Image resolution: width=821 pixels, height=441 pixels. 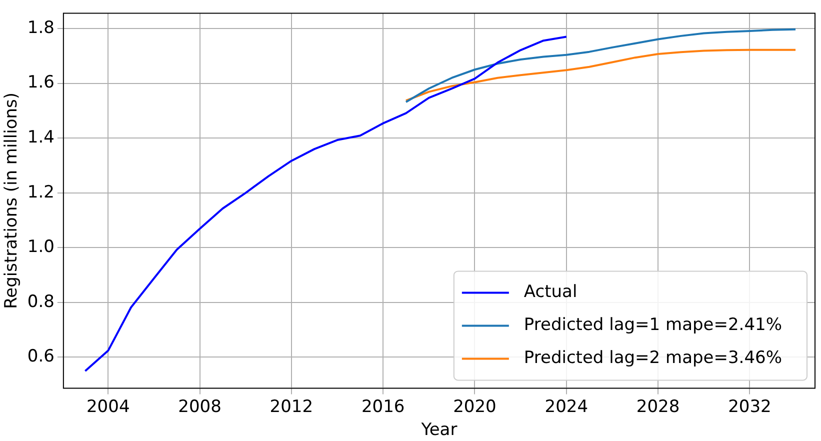 I want to click on y-axis-title: Registrations (in millions), so click(x=12, y=200).